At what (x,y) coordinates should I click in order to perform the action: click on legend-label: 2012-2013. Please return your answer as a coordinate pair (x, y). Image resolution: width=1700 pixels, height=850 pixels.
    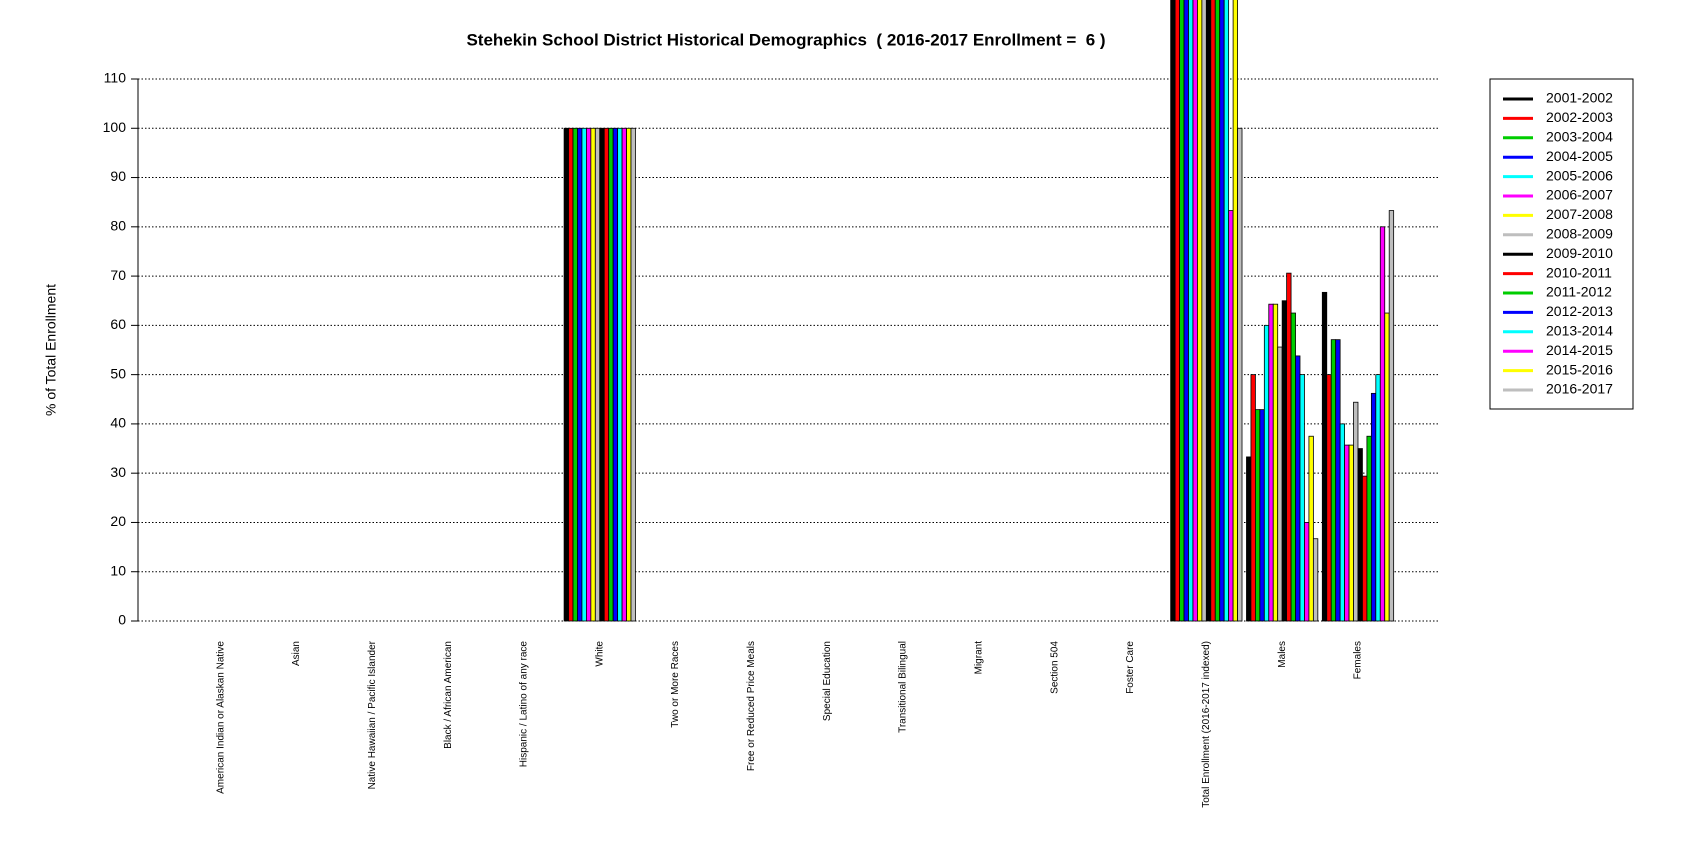
    Looking at the image, I should click on (1579, 311).